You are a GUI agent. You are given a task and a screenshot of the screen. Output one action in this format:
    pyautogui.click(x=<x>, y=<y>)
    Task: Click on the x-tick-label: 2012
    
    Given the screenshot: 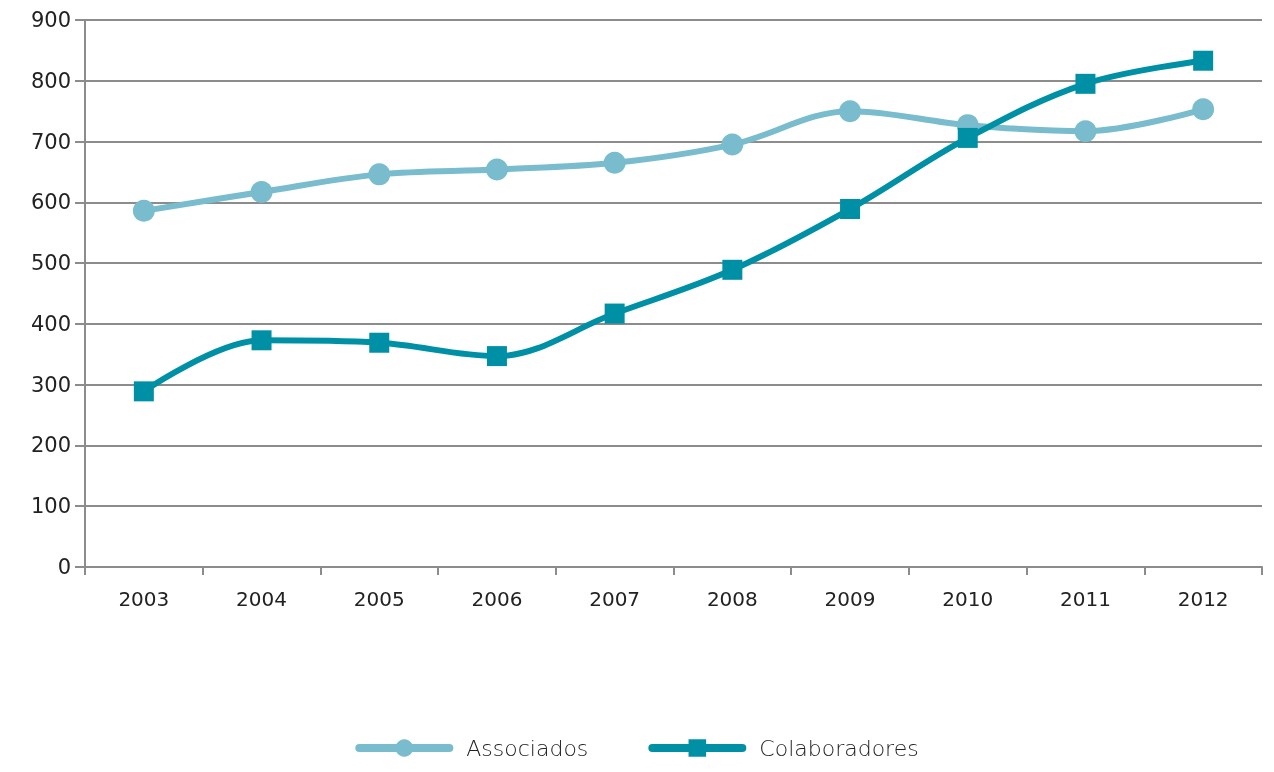 What is the action you would take?
    pyautogui.click(x=1203, y=599)
    